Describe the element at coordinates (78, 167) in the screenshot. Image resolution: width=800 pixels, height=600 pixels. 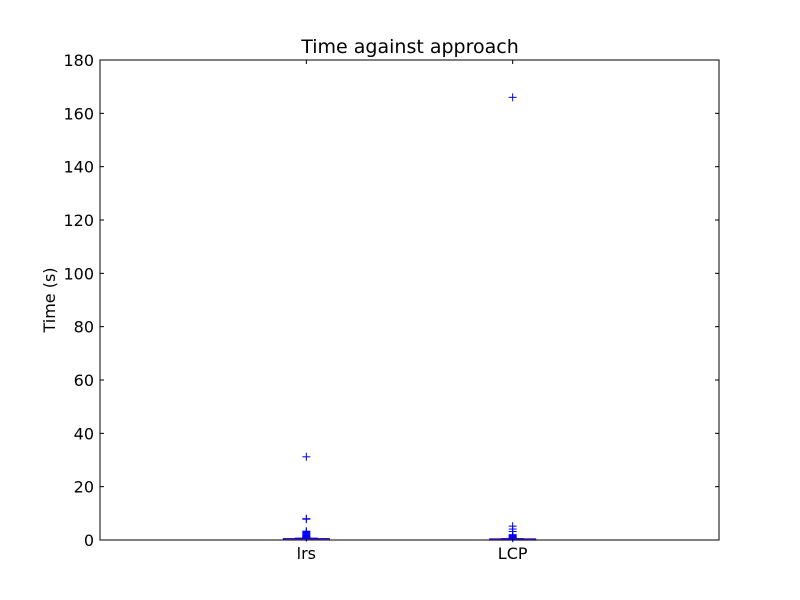
I see `y-tick-label: 140` at that location.